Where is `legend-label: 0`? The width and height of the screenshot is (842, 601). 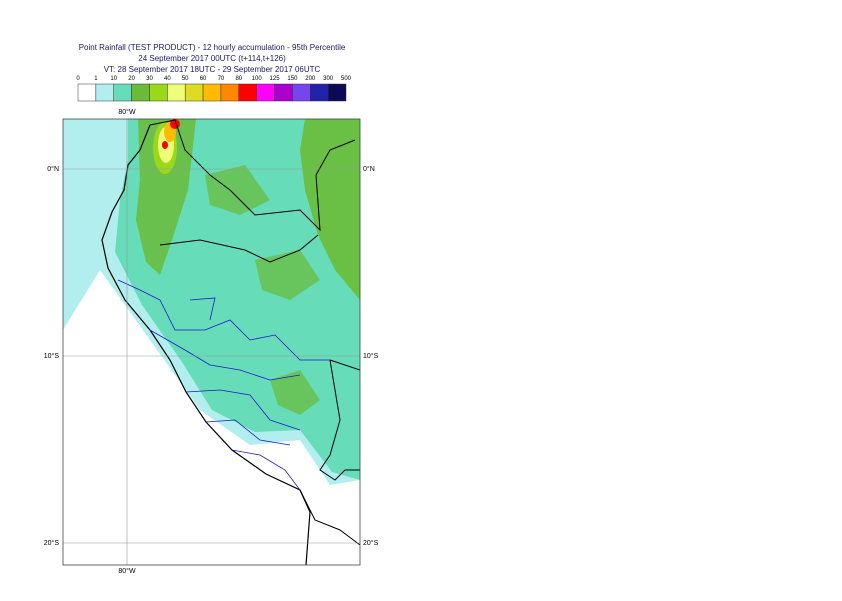 legend-label: 0 is located at coordinates (78, 79).